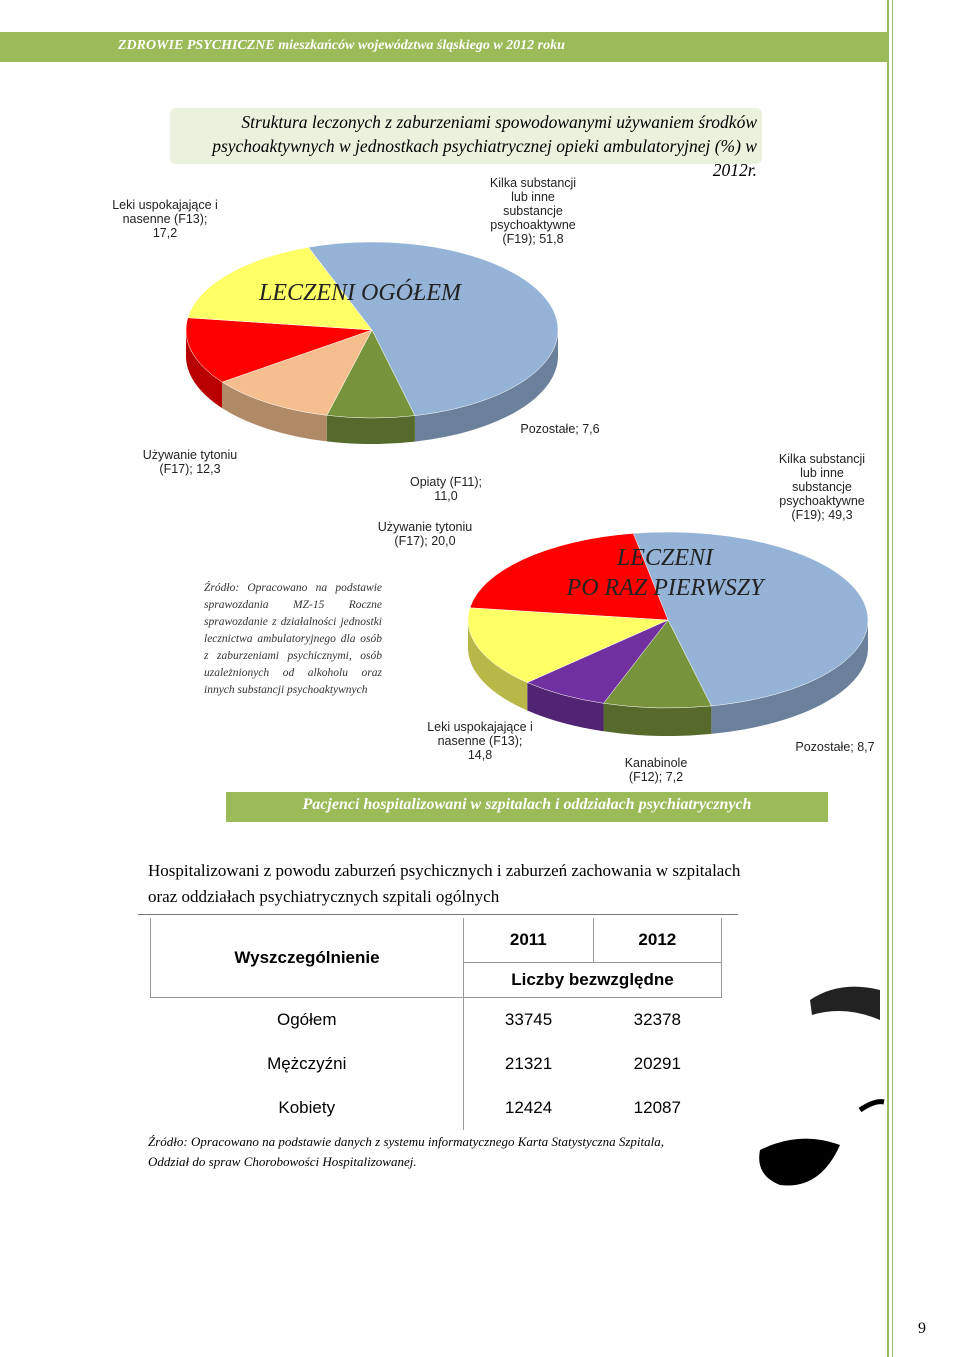  I want to click on slice-label: Leki uspokajające i nasenne (F13); 17,2, so click(165, 219).